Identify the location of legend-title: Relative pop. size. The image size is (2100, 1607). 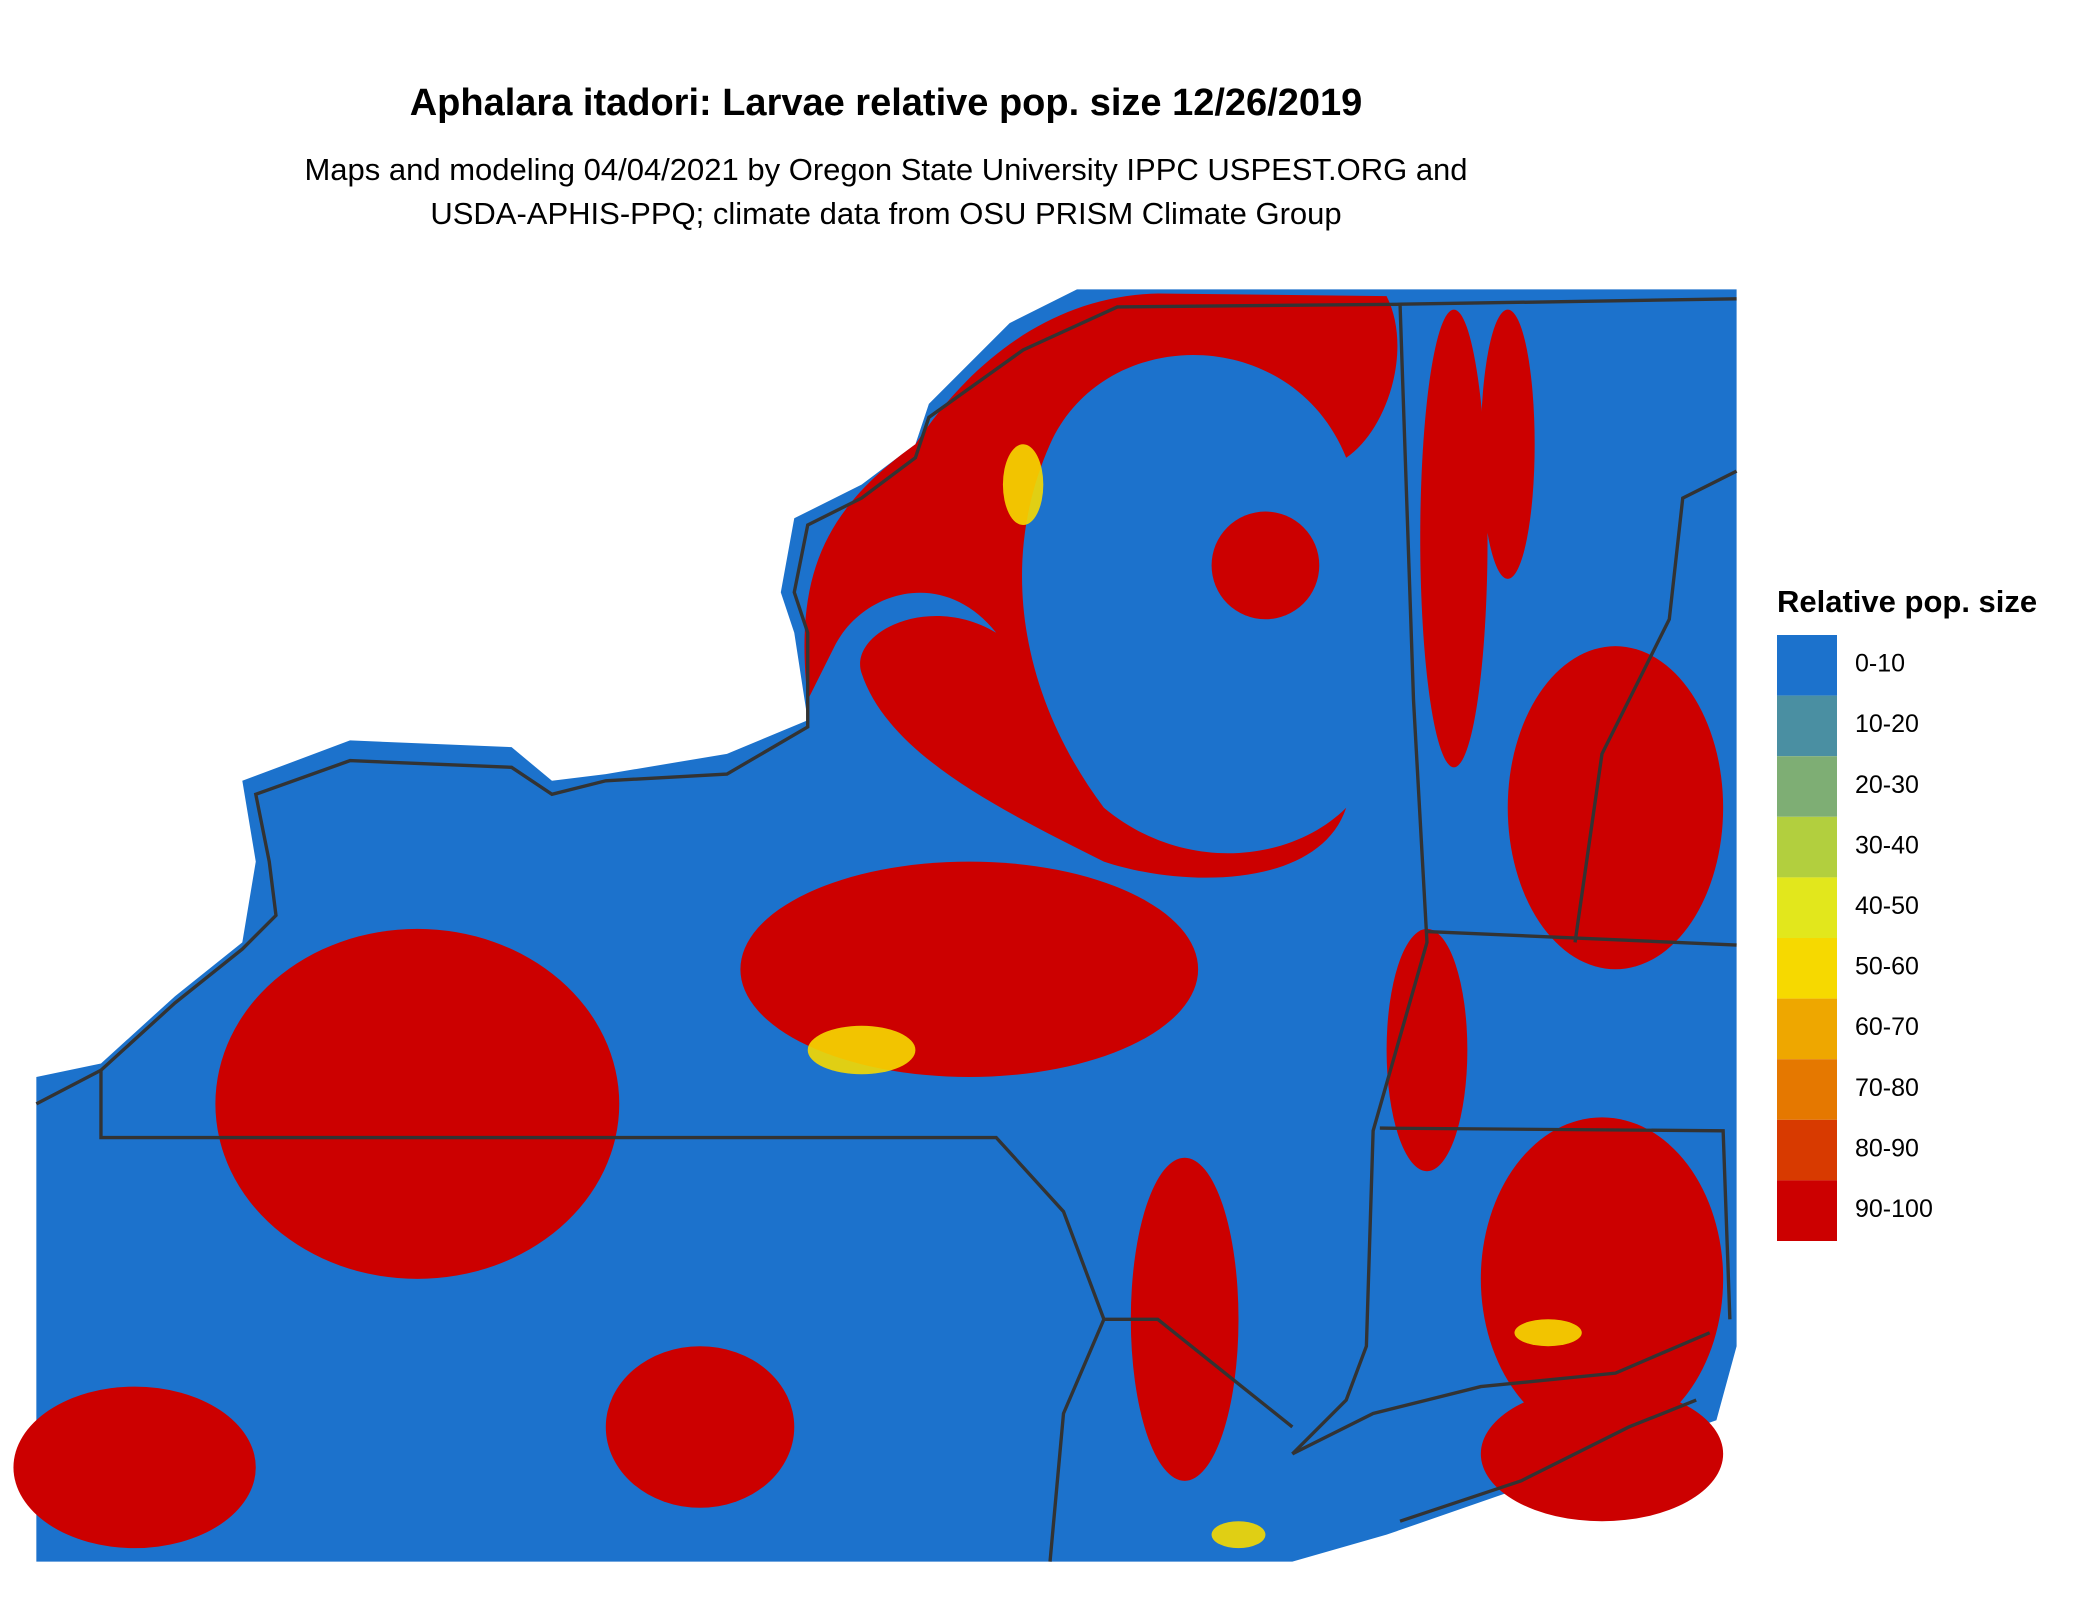
(1907, 601).